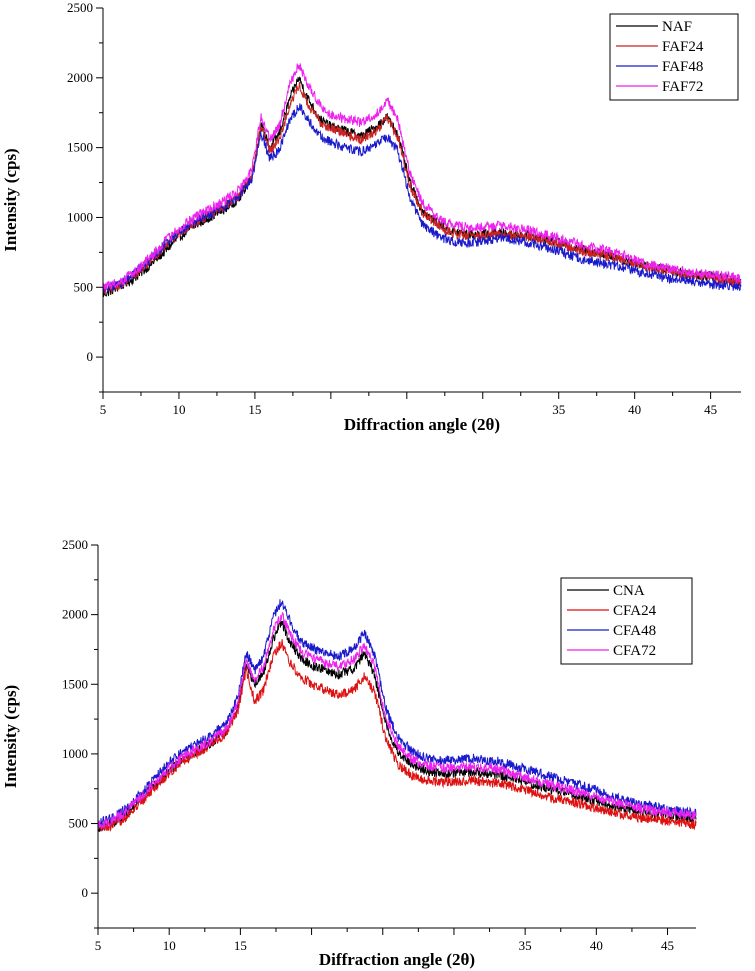 This screenshot has height=971, width=755. I want to click on legend: NAF FAF24 FAF48 FAF72, so click(674, 57).